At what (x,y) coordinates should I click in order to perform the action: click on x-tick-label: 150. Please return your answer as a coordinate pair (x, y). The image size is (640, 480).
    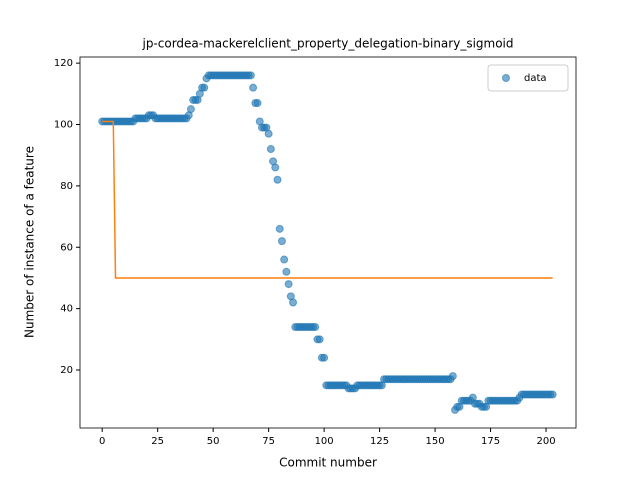
    Looking at the image, I should click on (435, 441).